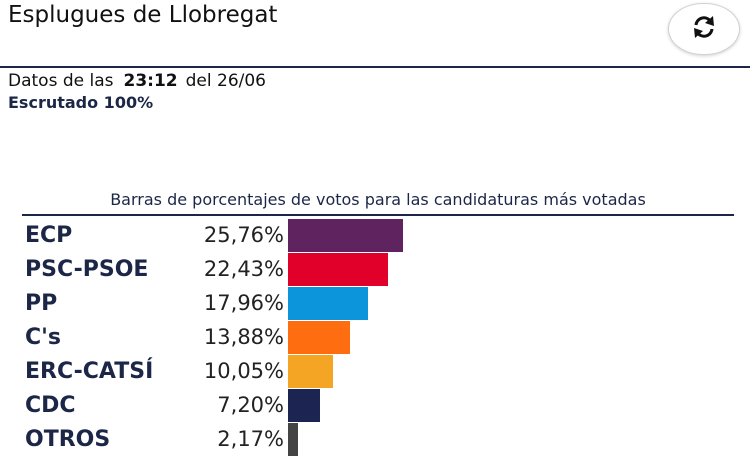 The height and width of the screenshot is (476, 750). Describe the element at coordinates (243, 303) in the screenshot. I see `percent-label: 17,96%` at that location.